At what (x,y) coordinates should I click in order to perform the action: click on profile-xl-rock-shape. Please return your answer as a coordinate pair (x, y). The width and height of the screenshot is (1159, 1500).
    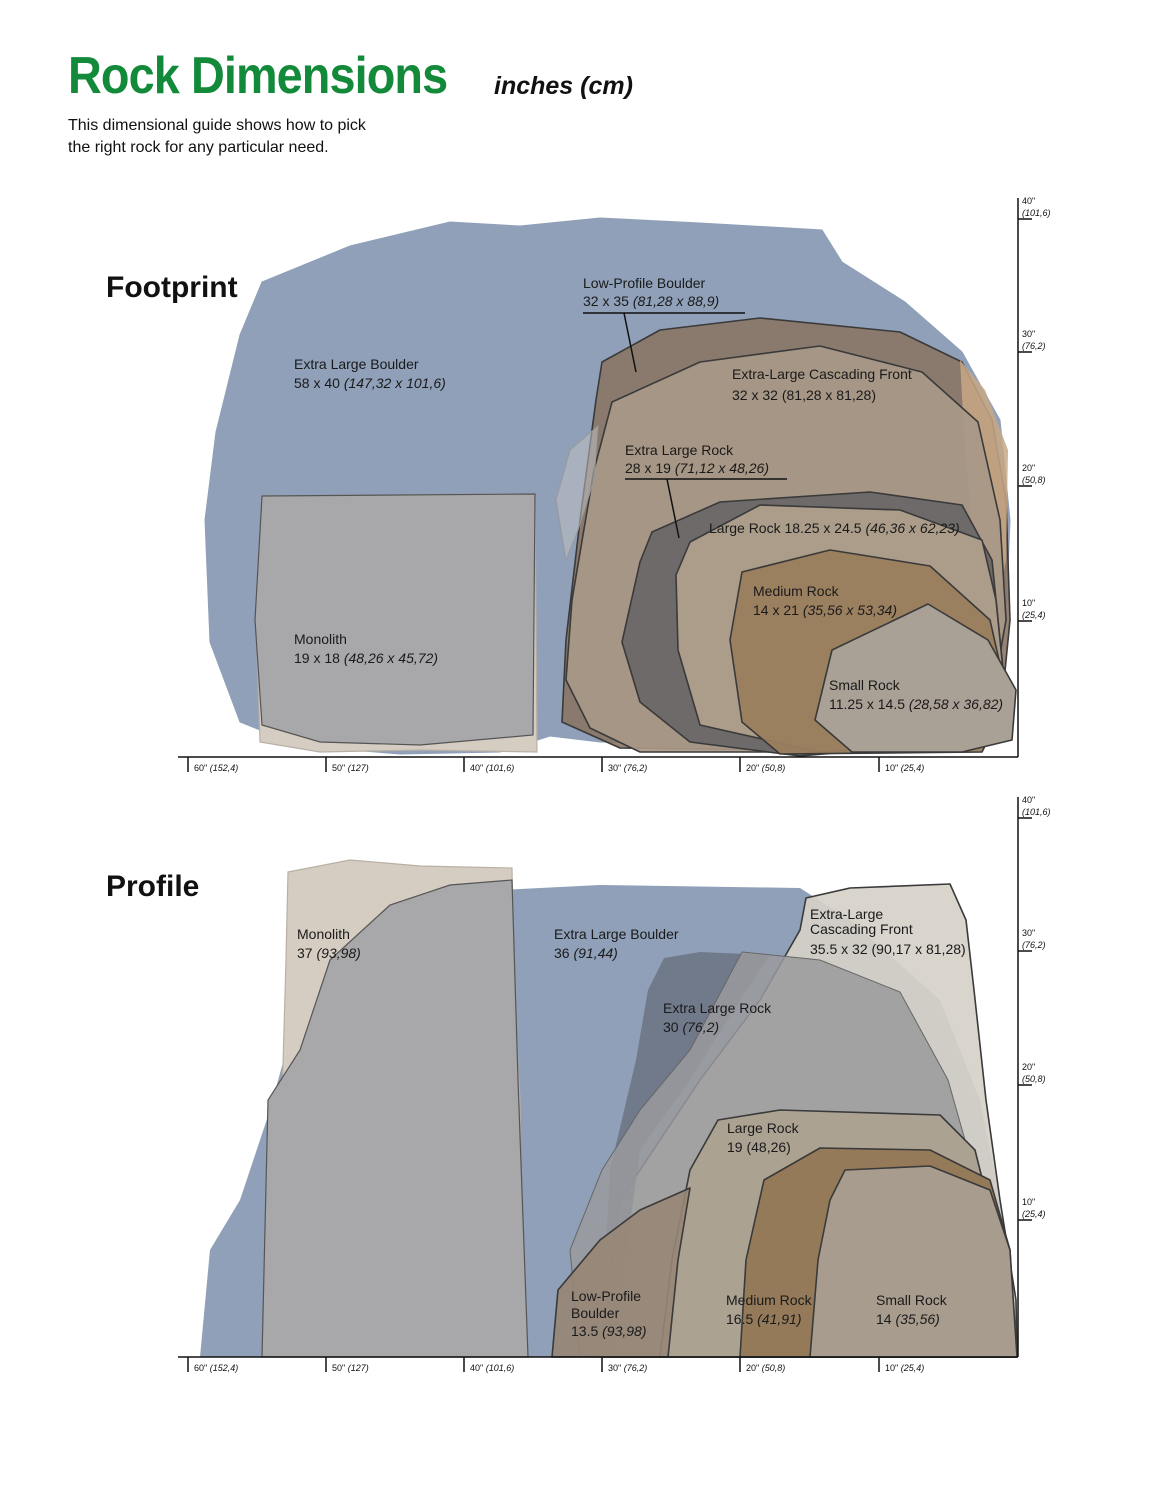
    Looking at the image, I should click on (685, 1154).